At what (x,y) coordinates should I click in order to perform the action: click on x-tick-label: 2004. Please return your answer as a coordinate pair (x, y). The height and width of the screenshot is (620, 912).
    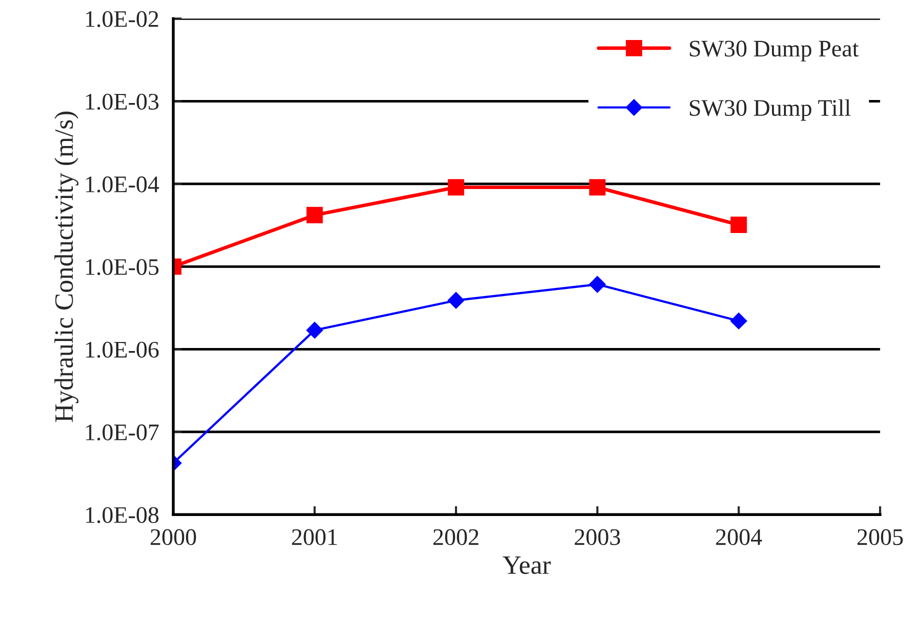
    Looking at the image, I should click on (739, 537).